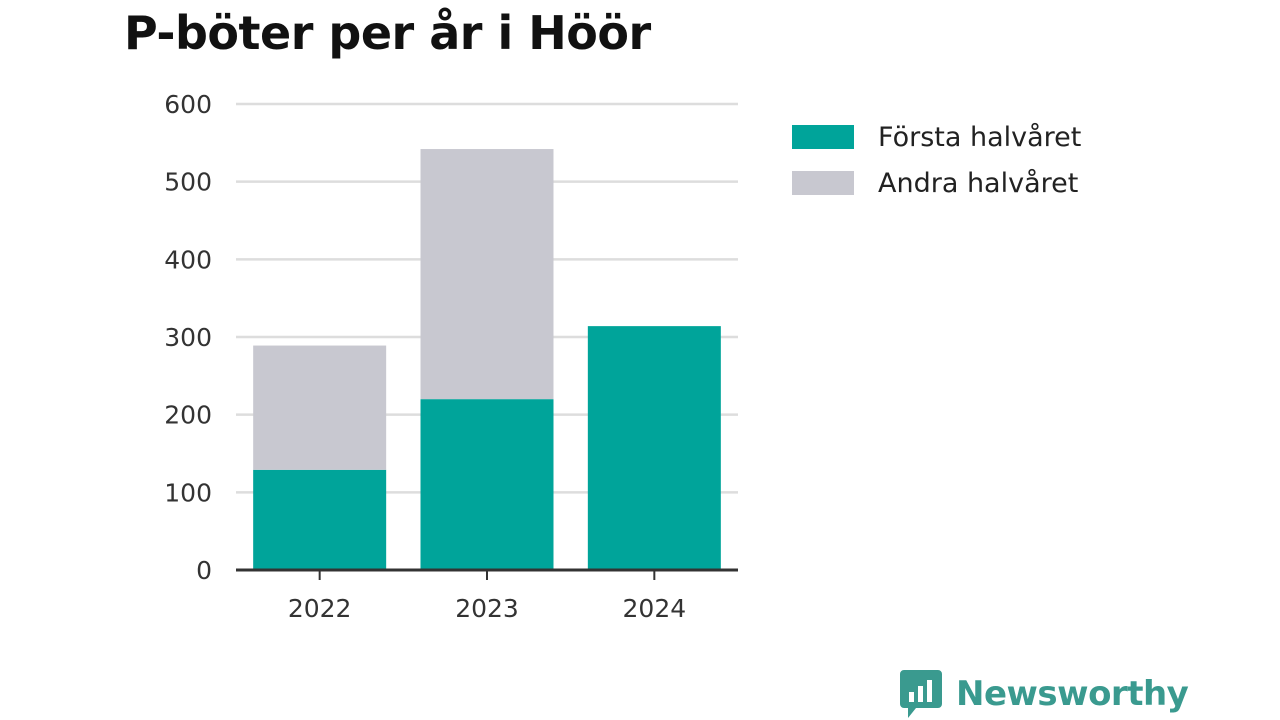 This screenshot has width=1280, height=720. I want to click on y-tick-label-400: 400, so click(188, 259).